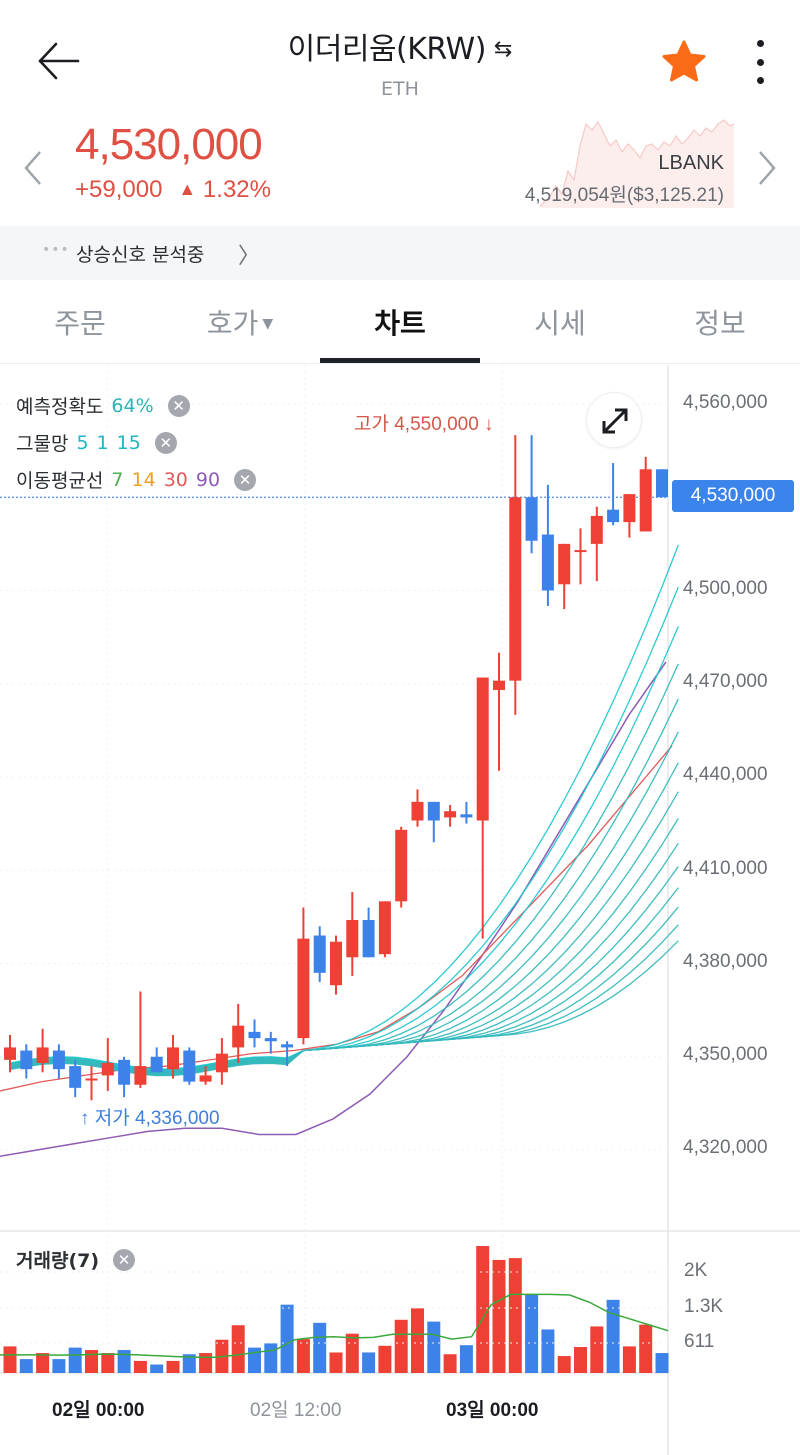  I want to click on exchange-name: LBANK, so click(691, 163).